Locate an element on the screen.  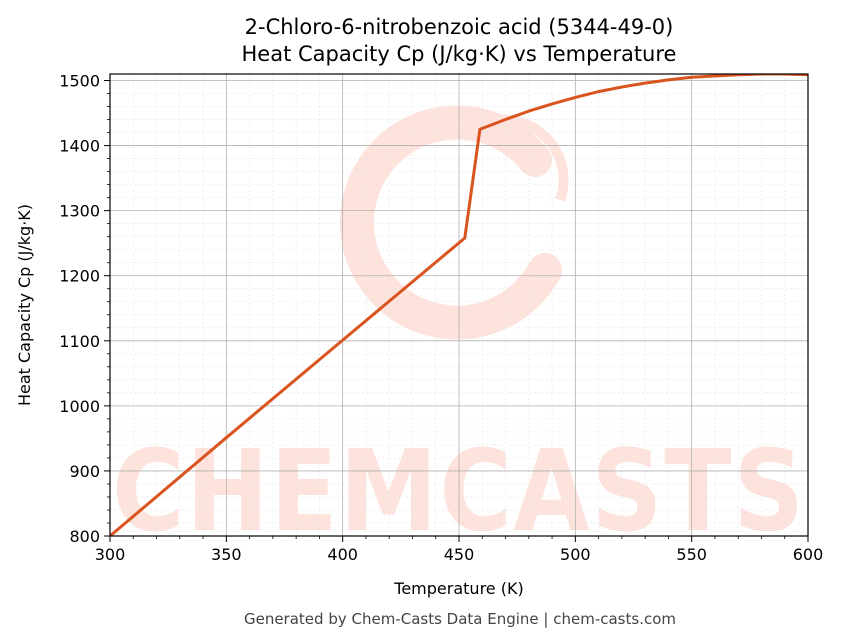
y-tick-label: 800 is located at coordinates (84, 536).